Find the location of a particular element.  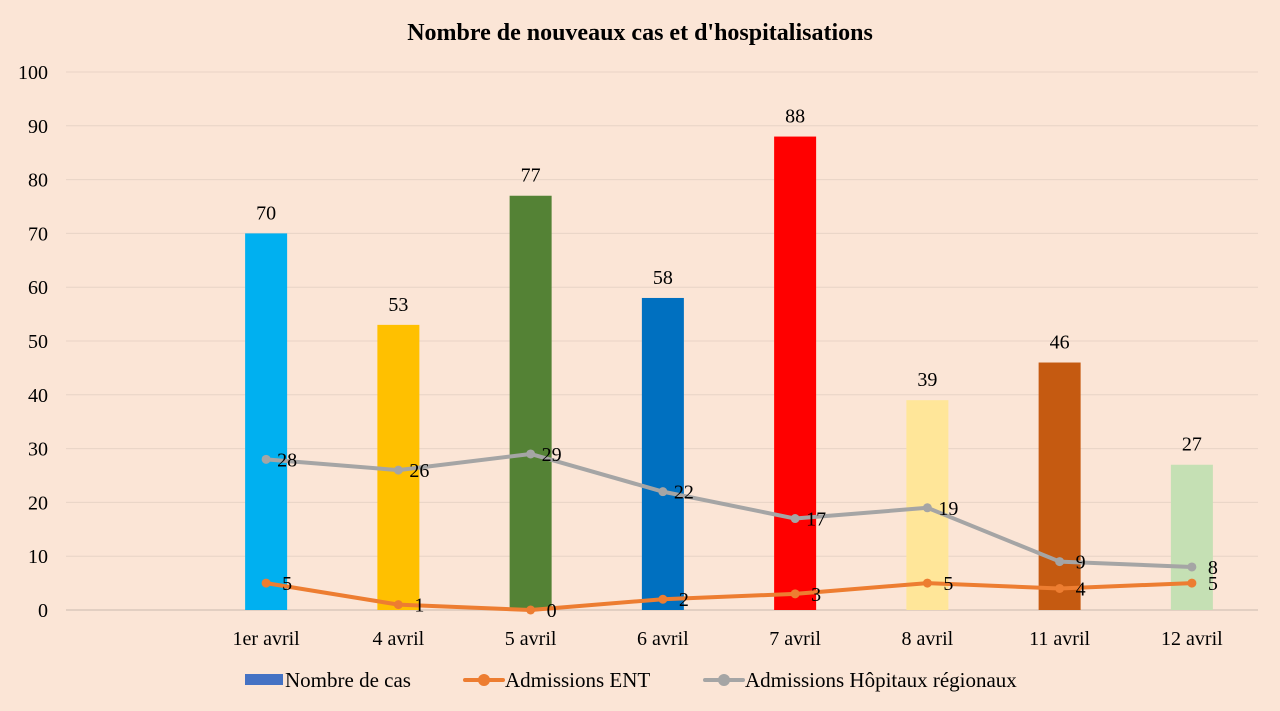

line-value-label: 1 is located at coordinates (419, 606).